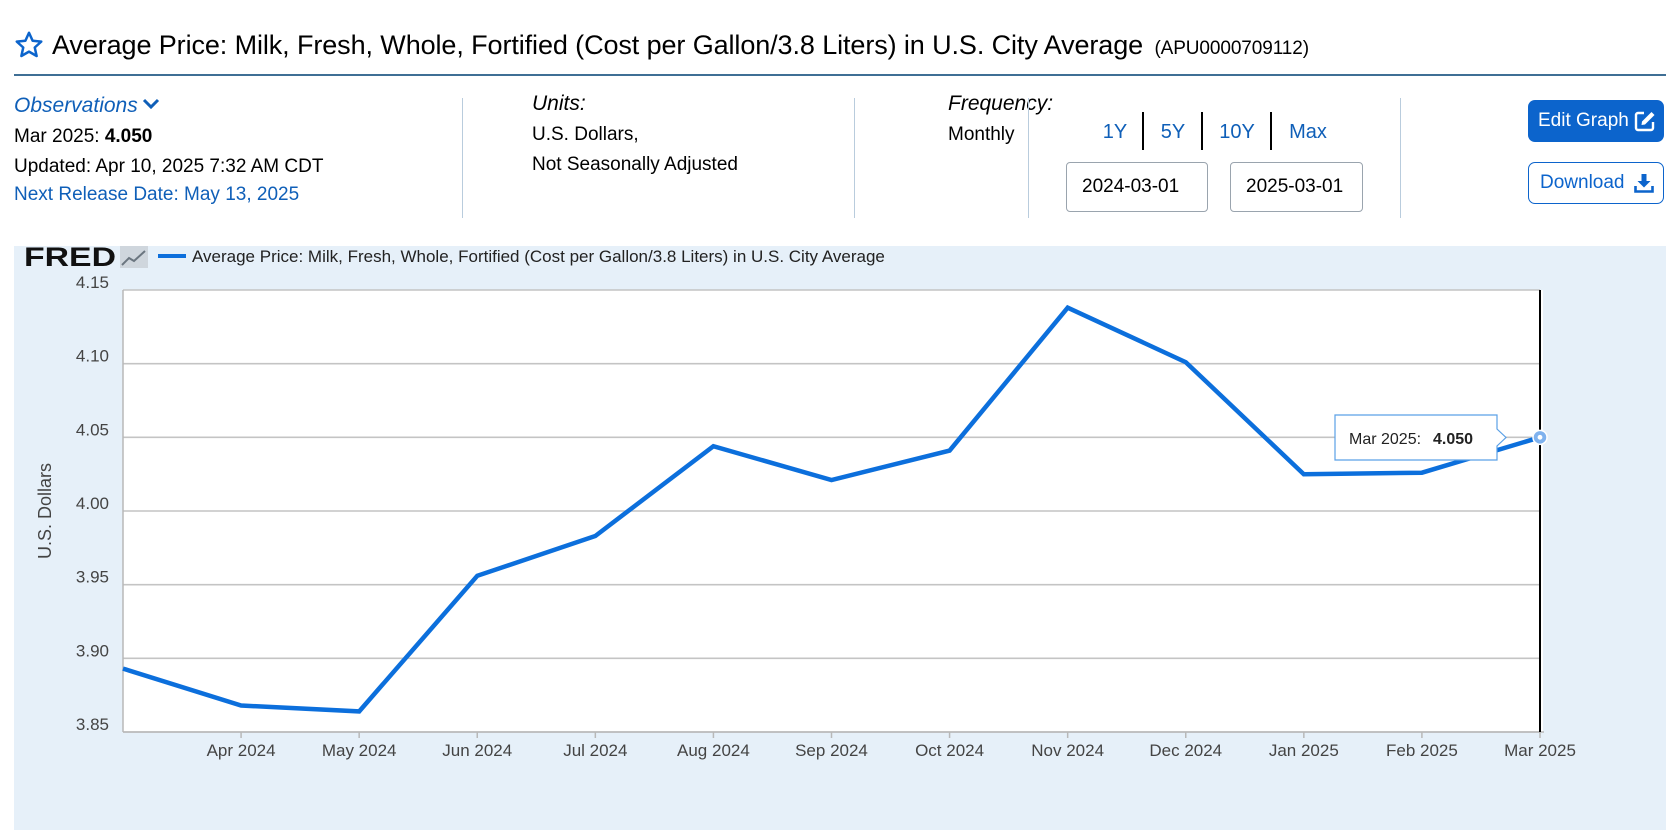 The height and width of the screenshot is (830, 1666). What do you see at coordinates (1067, 750) in the screenshot?
I see `x-tick-label: Nov 2024` at bounding box center [1067, 750].